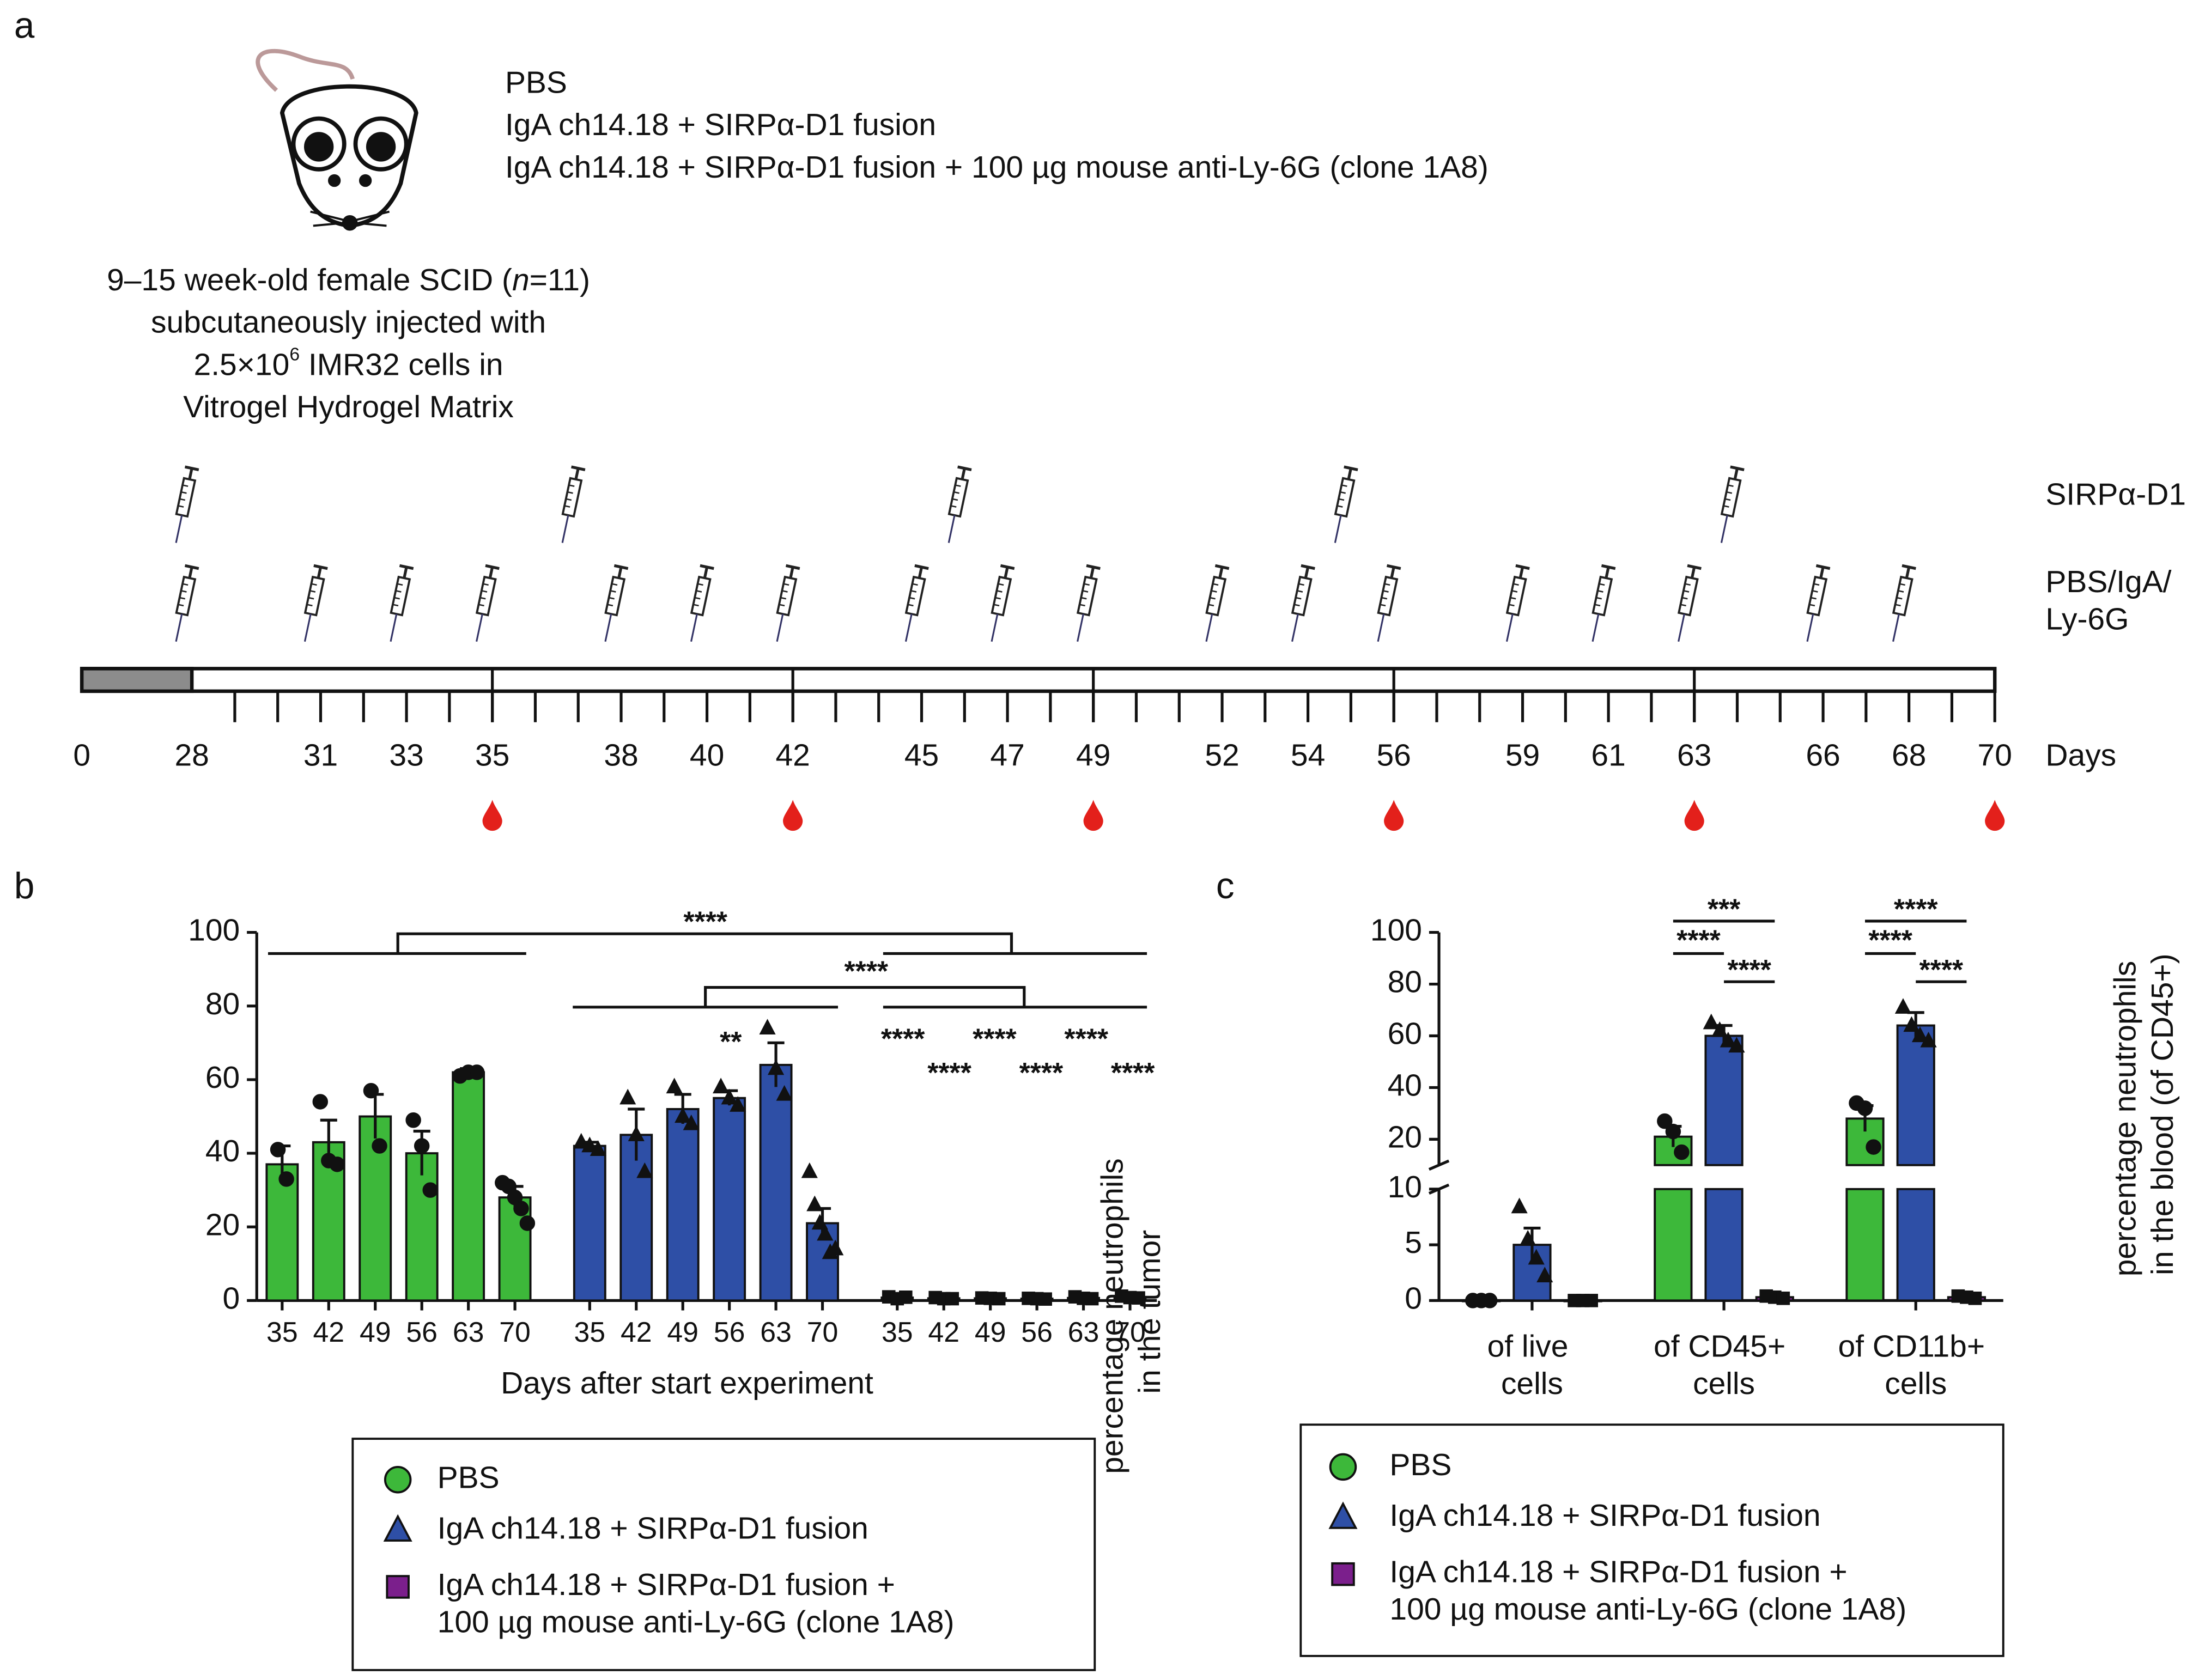  Describe the element at coordinates (636, 1332) in the screenshot. I see `x-tick-label: 42` at that location.